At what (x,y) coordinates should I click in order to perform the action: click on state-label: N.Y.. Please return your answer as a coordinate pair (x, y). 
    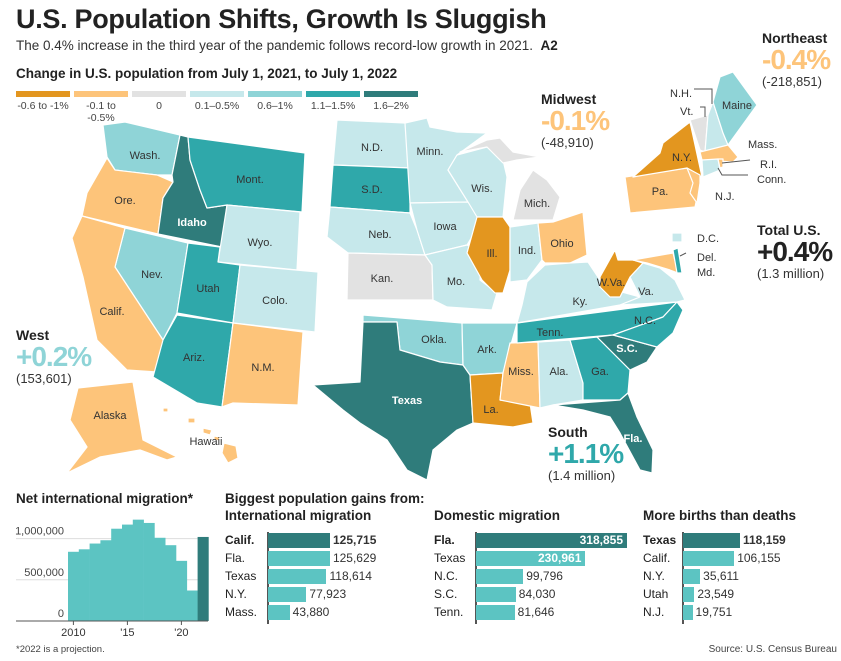
    Looking at the image, I should click on (682, 158).